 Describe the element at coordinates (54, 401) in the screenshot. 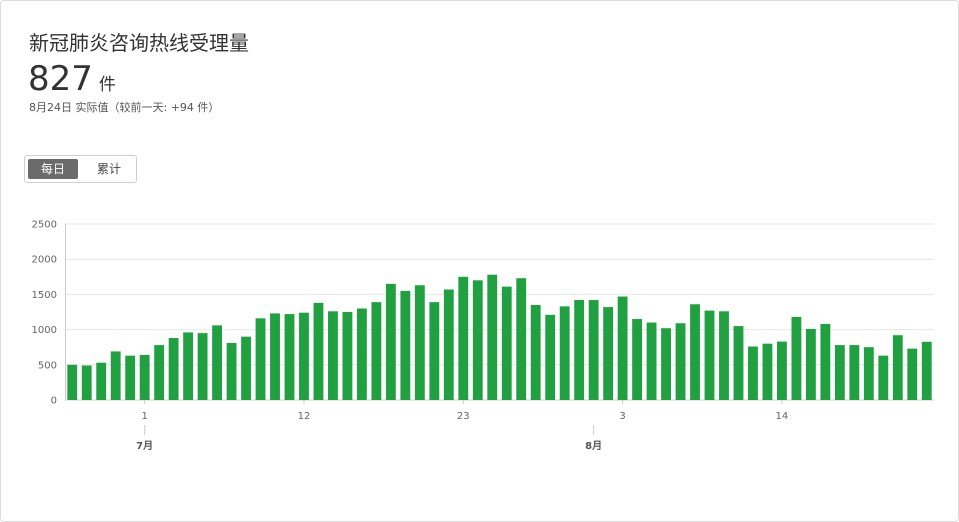

I see `y-tick-label: 0` at that location.